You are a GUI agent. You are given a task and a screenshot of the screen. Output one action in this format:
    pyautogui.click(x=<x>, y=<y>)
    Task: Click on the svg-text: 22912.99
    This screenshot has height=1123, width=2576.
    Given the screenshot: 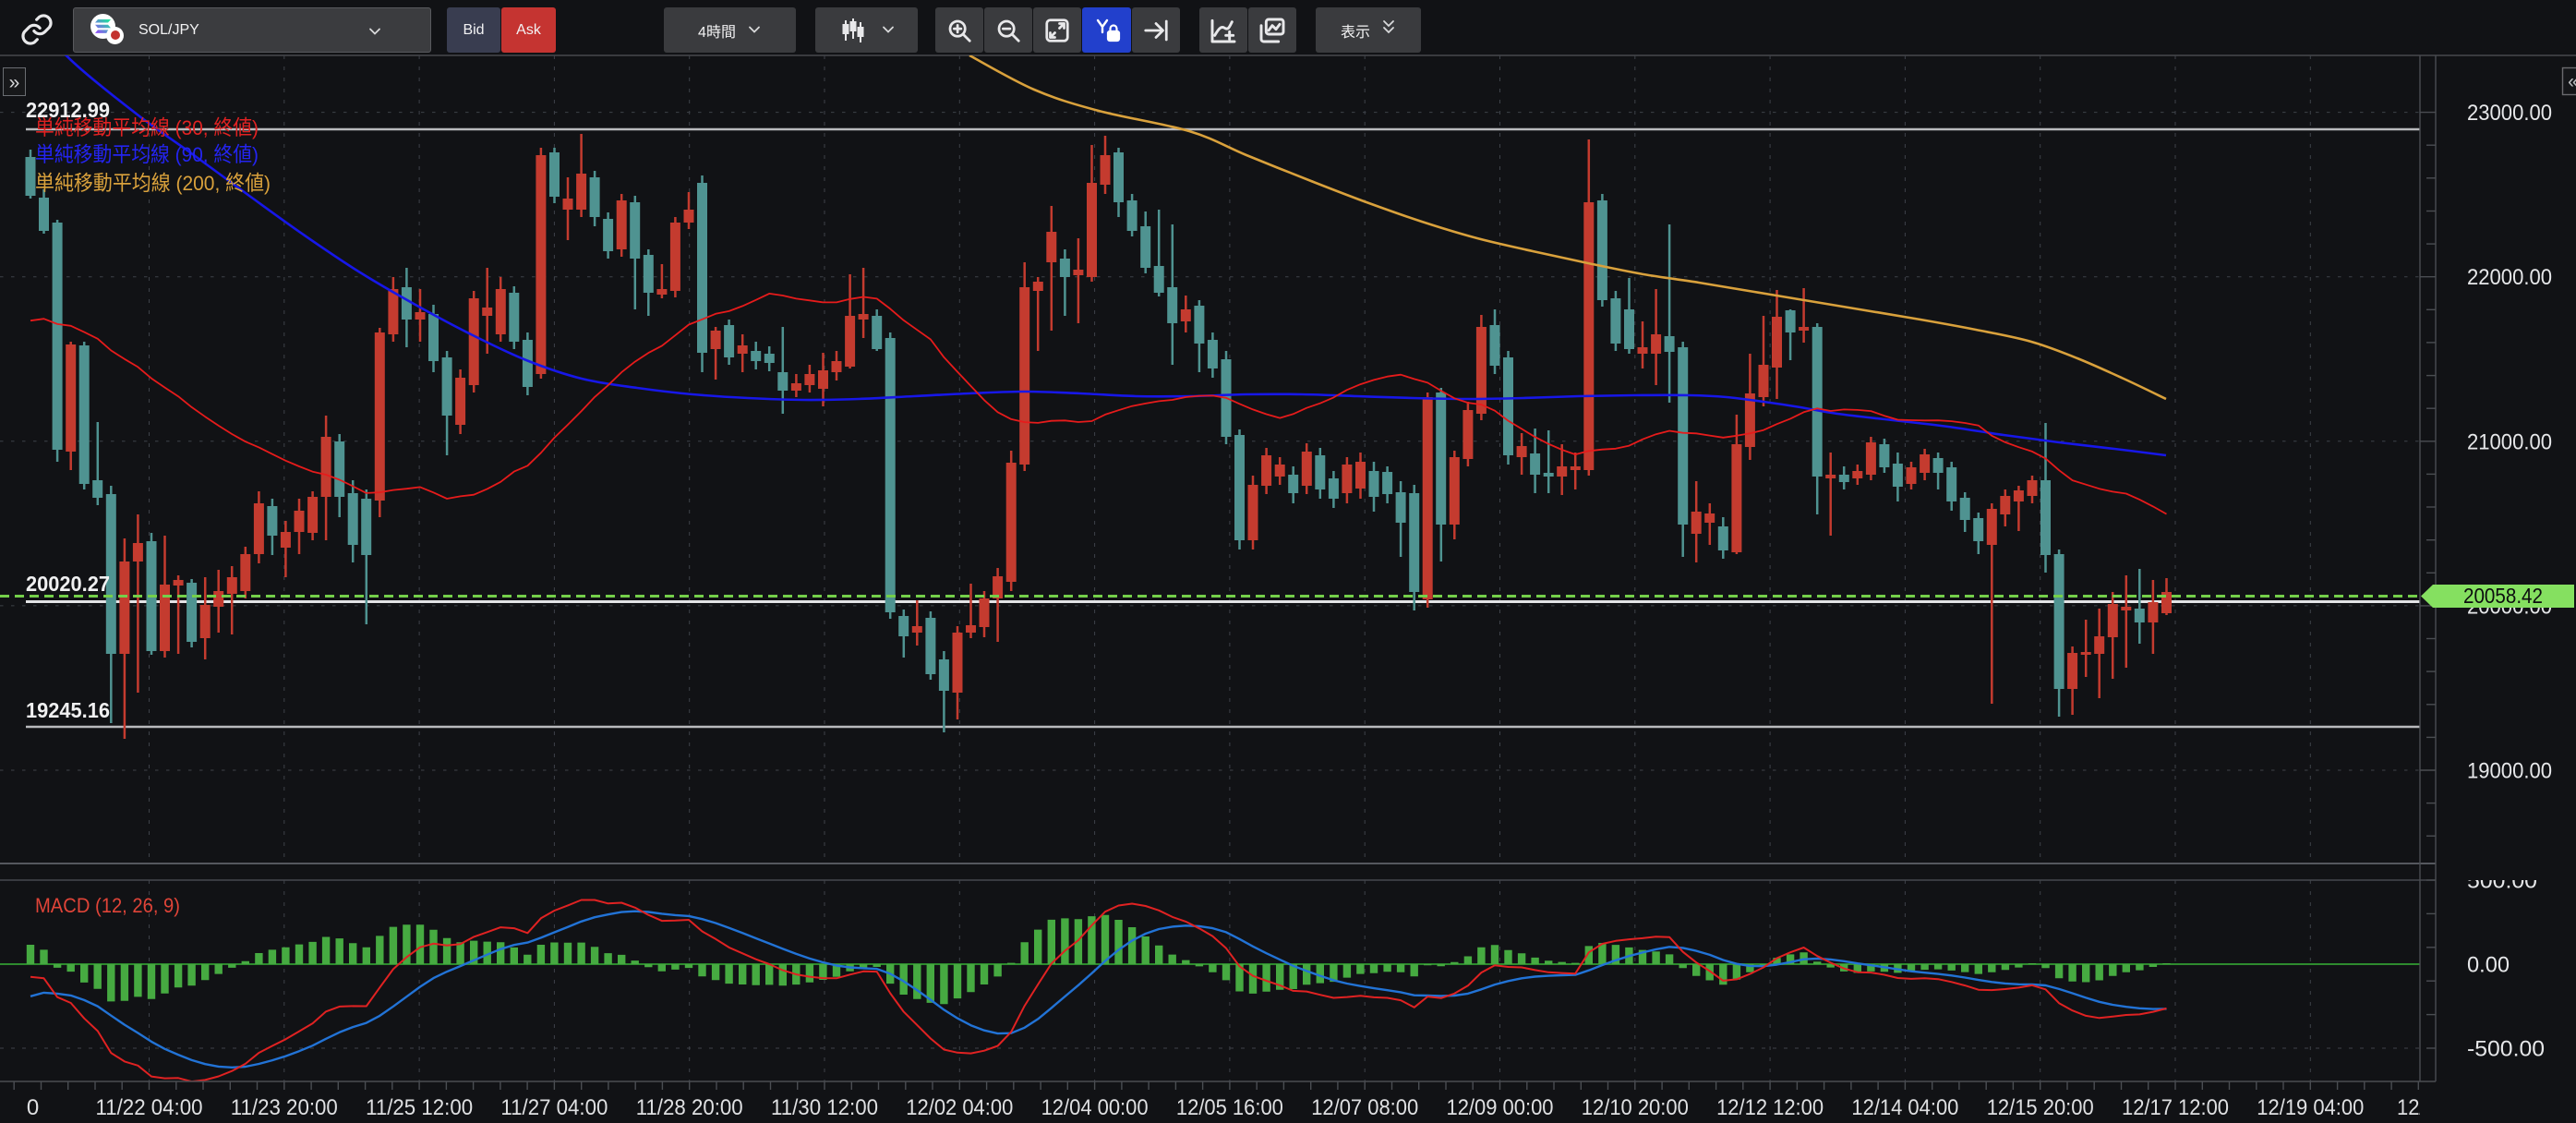 What is the action you would take?
    pyautogui.click(x=68, y=110)
    